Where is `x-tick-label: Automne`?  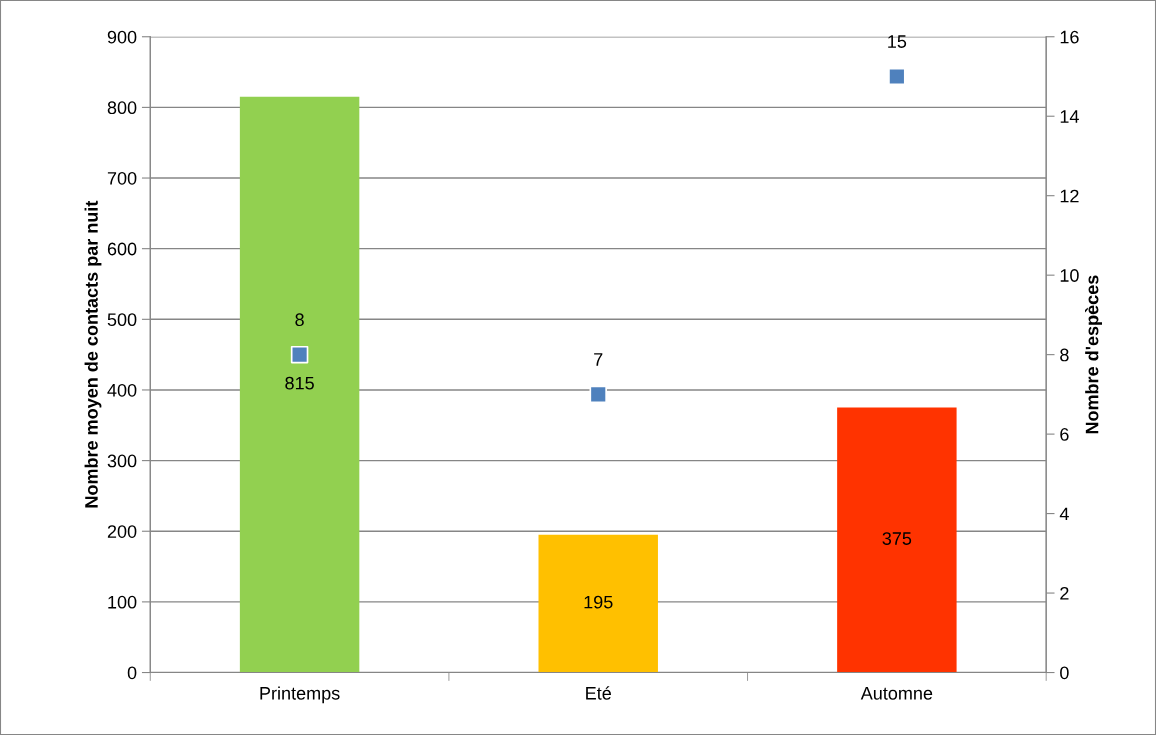 x-tick-label: Automne is located at coordinates (896, 693).